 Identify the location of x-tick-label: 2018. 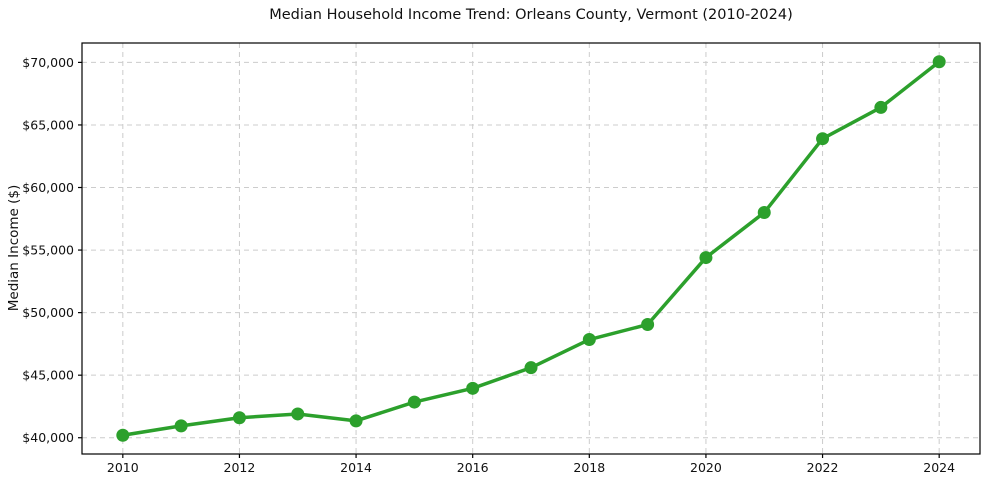
(589, 467).